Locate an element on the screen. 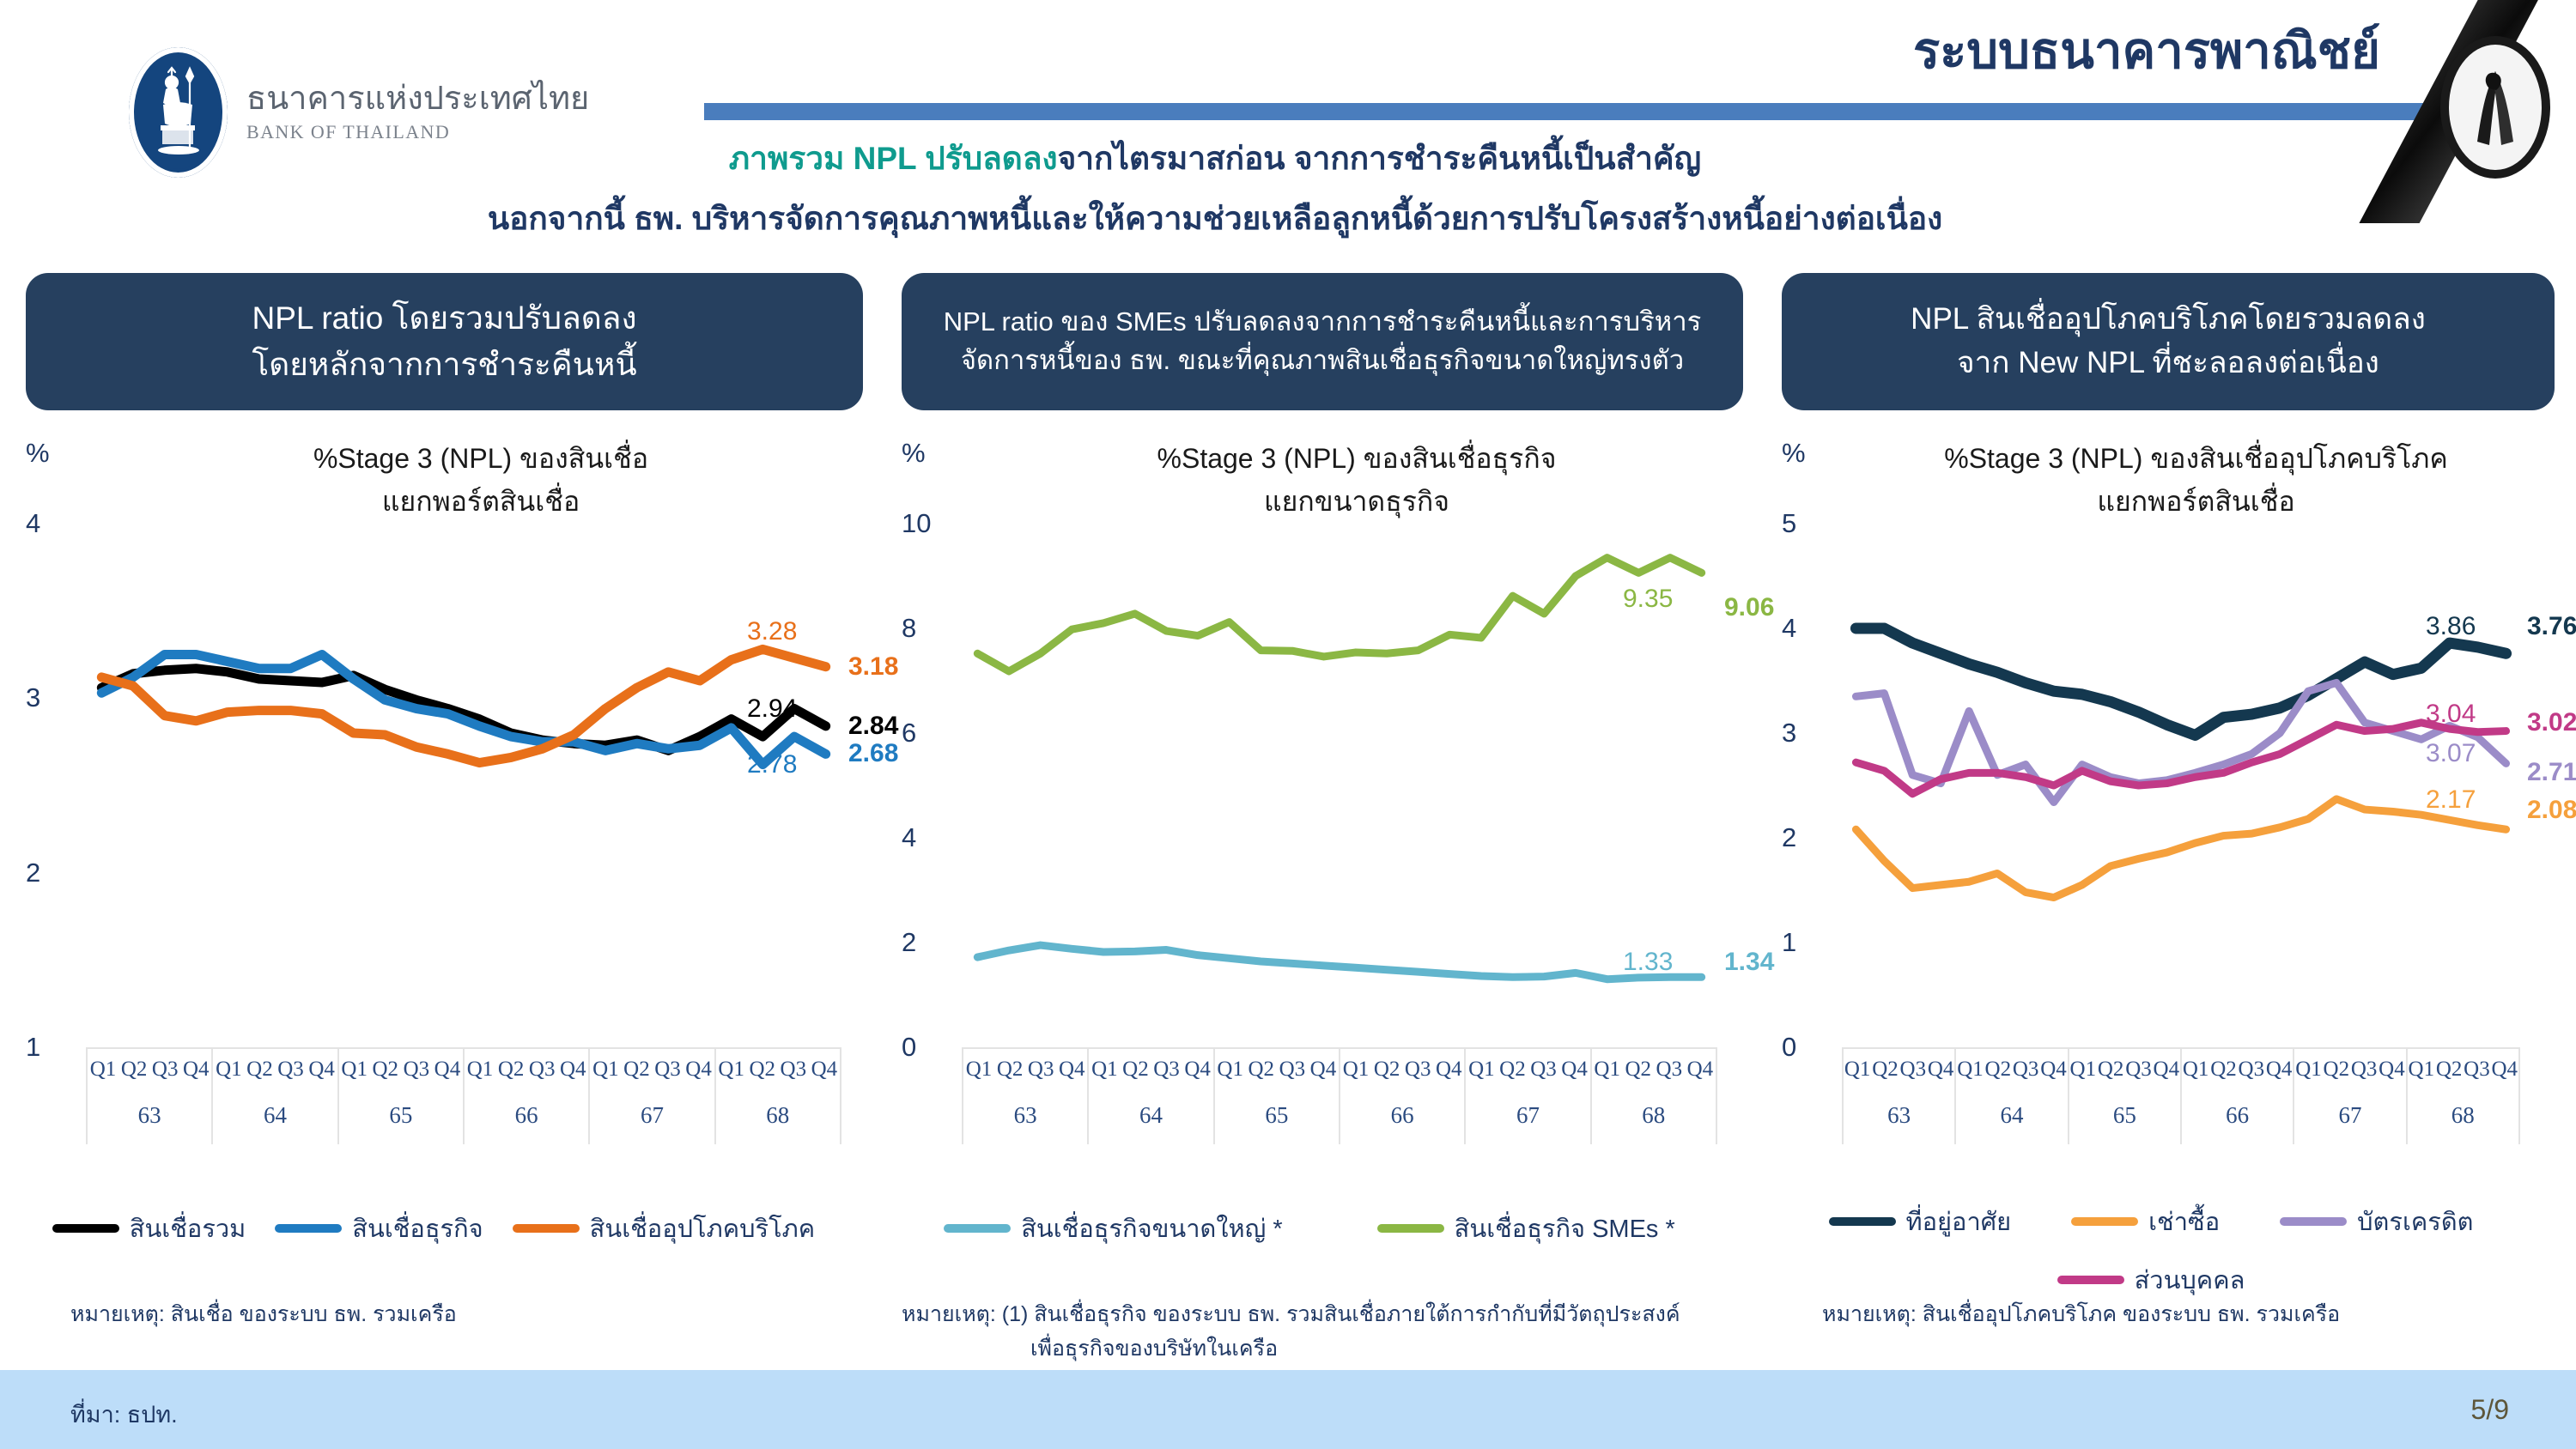  data-label: 3.76 is located at coordinates (2551, 625).